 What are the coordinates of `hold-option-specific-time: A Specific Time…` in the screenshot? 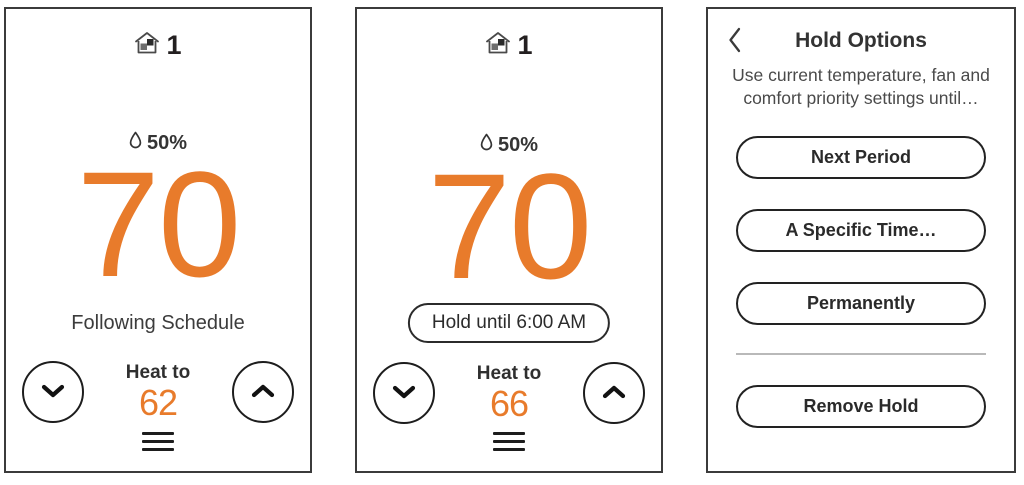 It's located at (861, 230).